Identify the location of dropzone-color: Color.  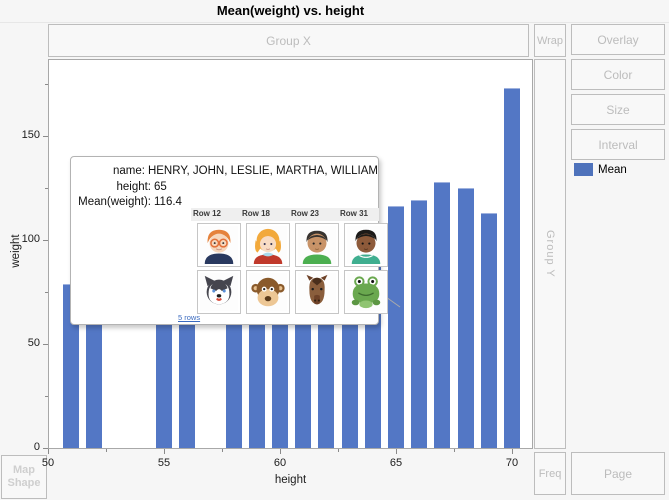
(618, 74).